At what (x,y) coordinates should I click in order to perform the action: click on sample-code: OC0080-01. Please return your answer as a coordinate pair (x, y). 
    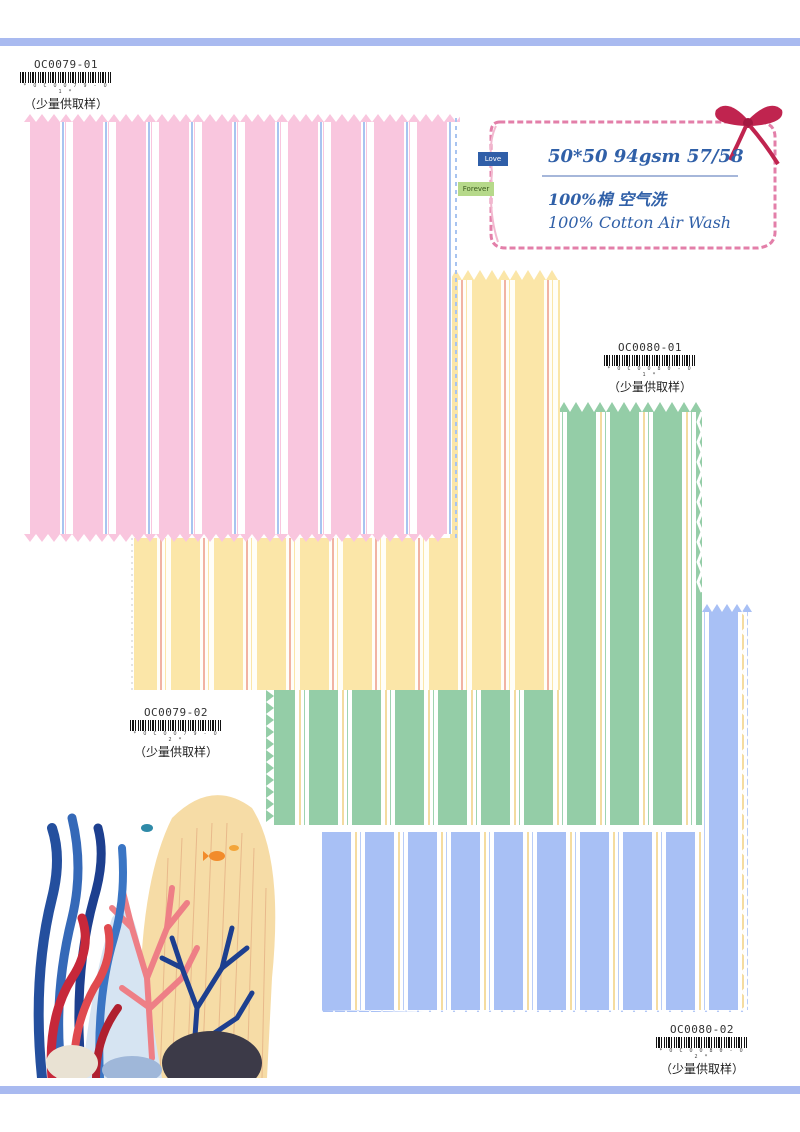
    Looking at the image, I should click on (650, 347).